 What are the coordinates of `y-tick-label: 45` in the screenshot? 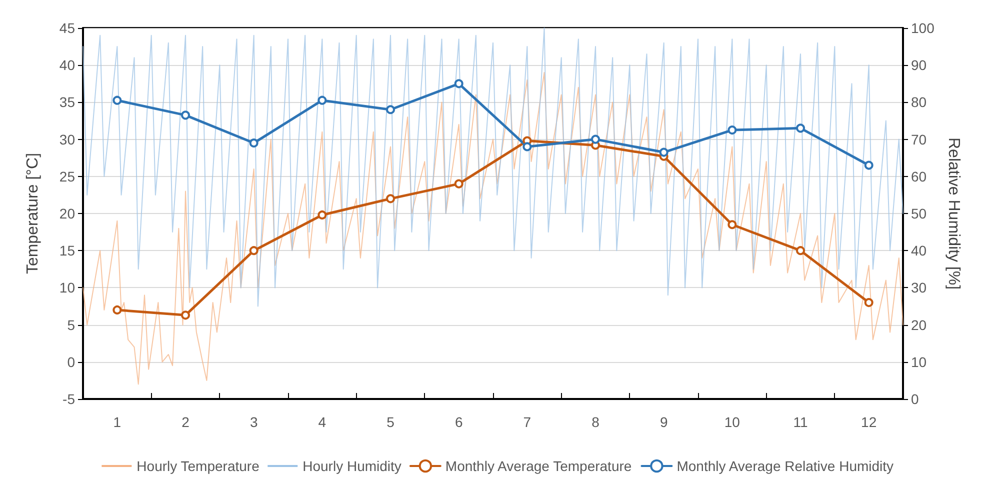 It's located at (67, 28).